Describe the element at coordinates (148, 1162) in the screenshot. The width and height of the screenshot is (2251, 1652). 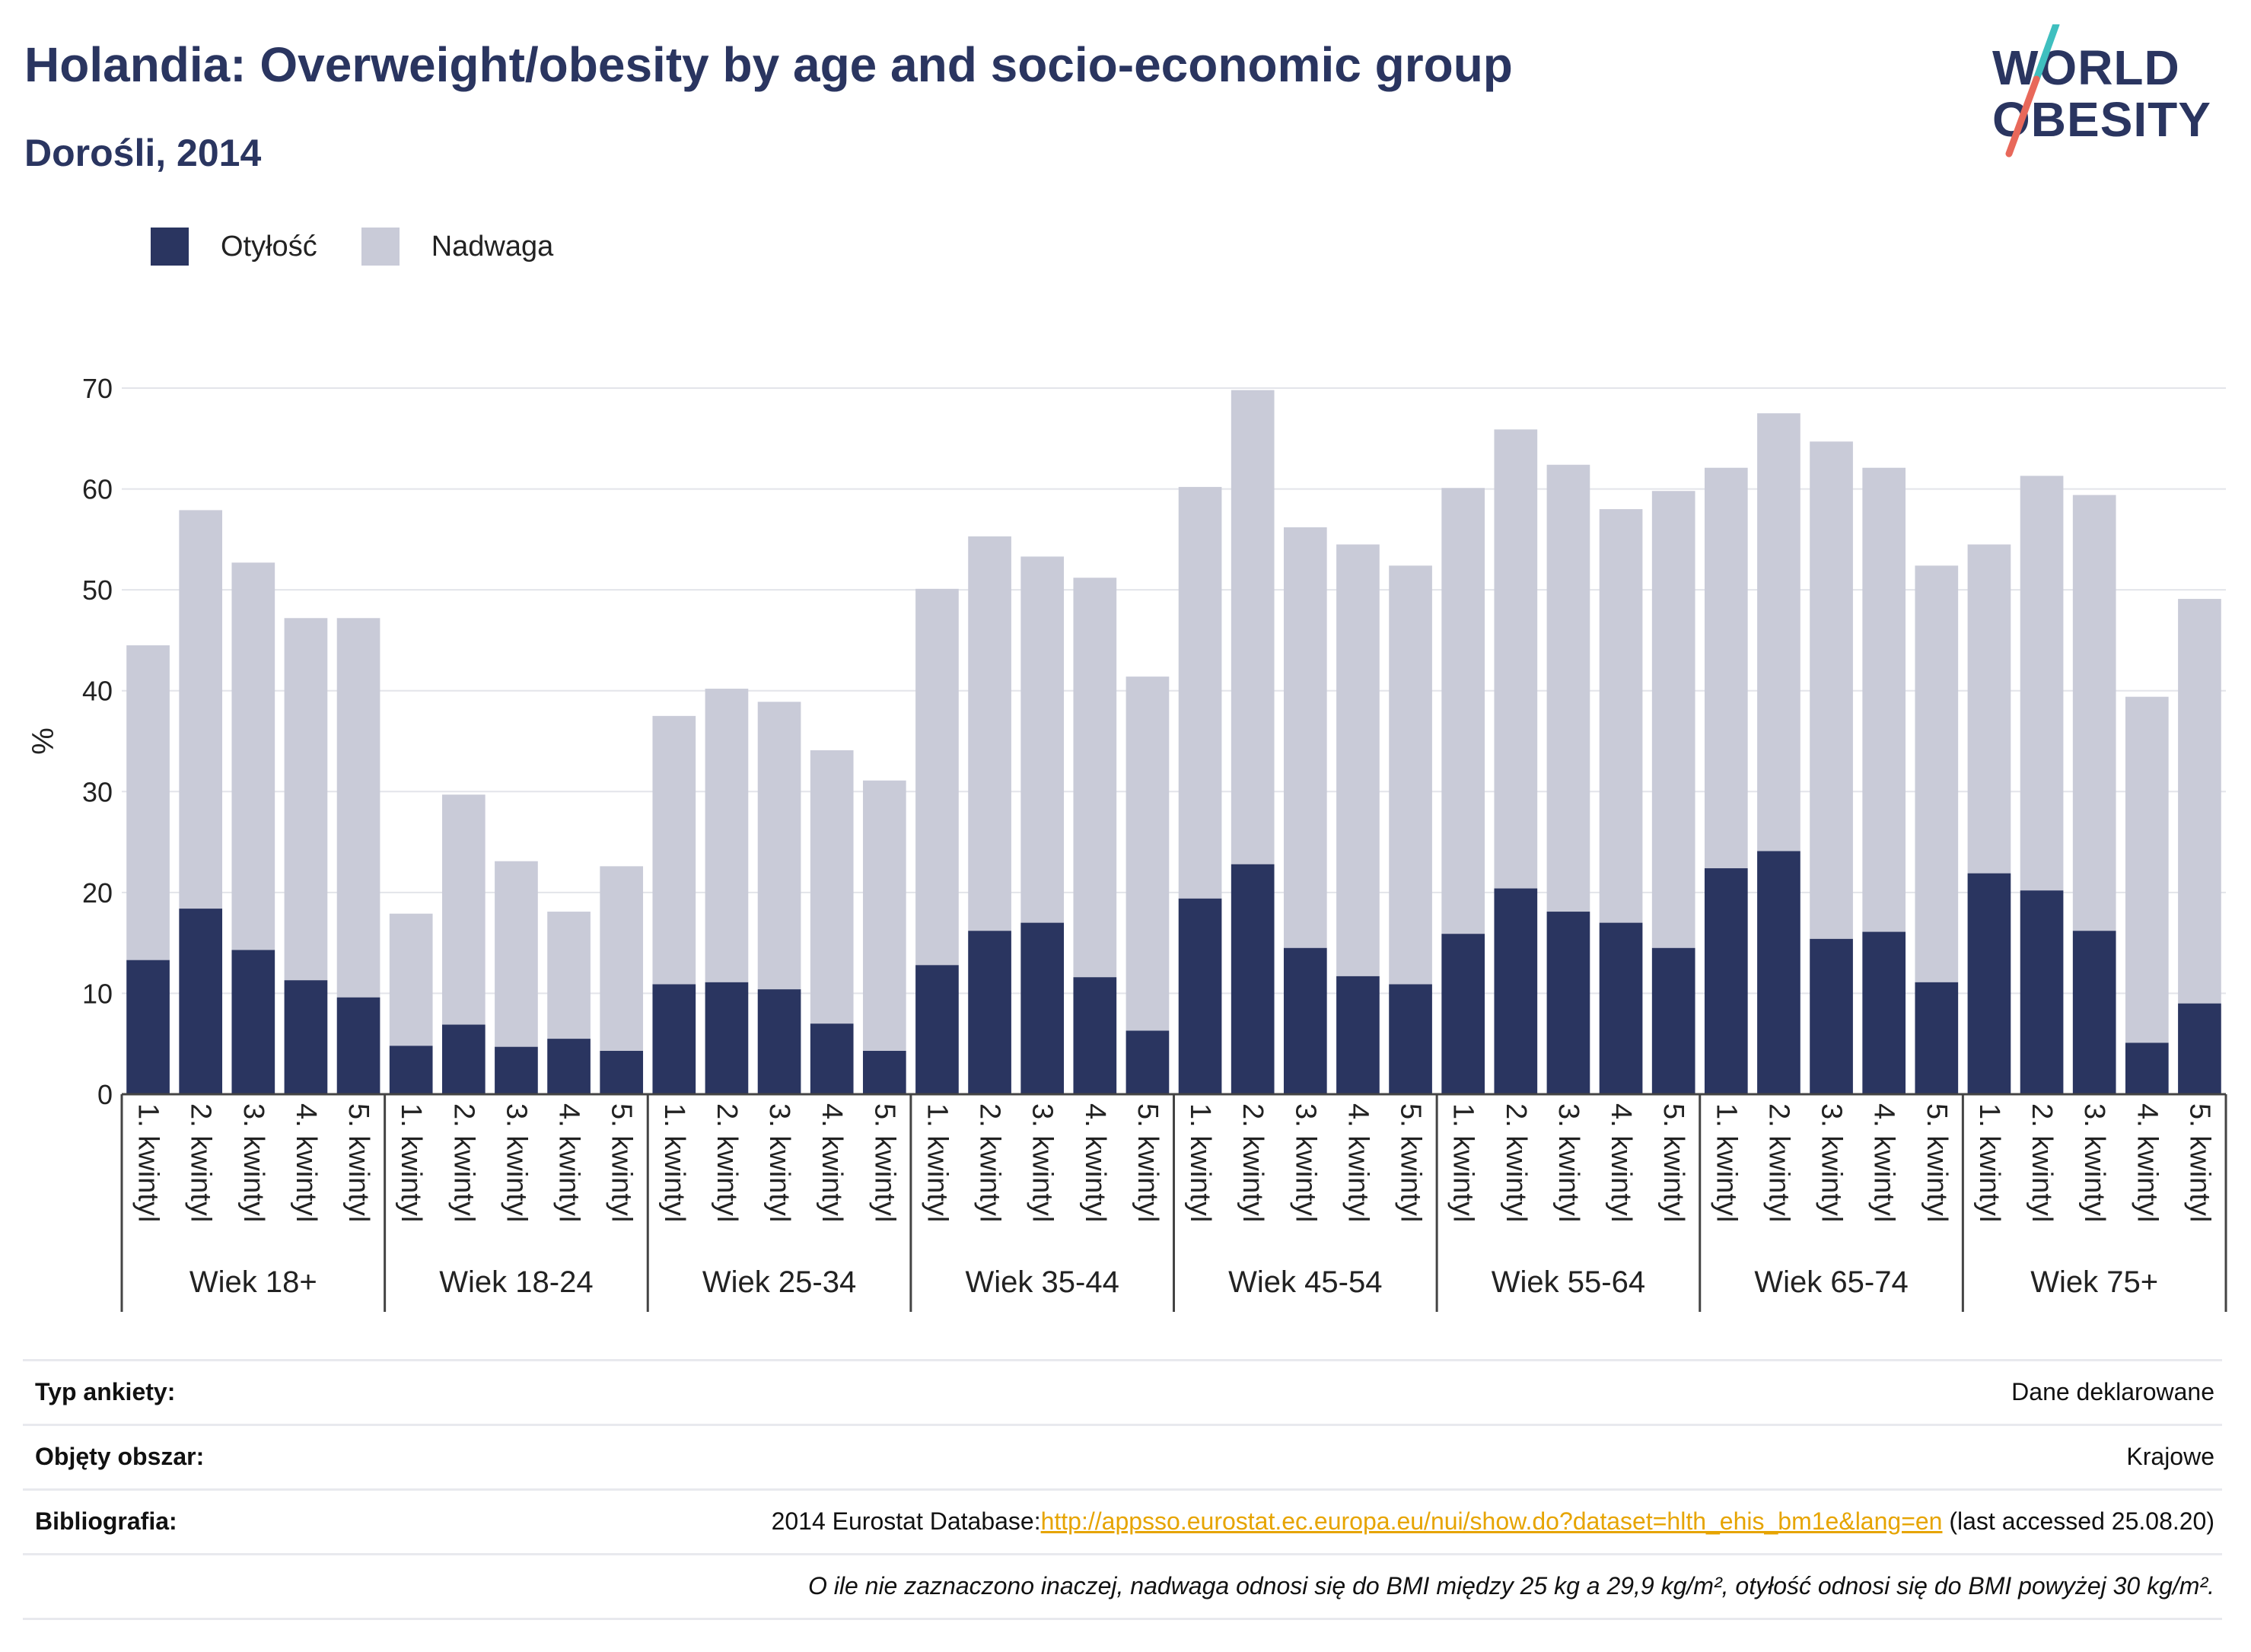
I see `x-tick-label-g1-q1: 1. kwintyl` at that location.